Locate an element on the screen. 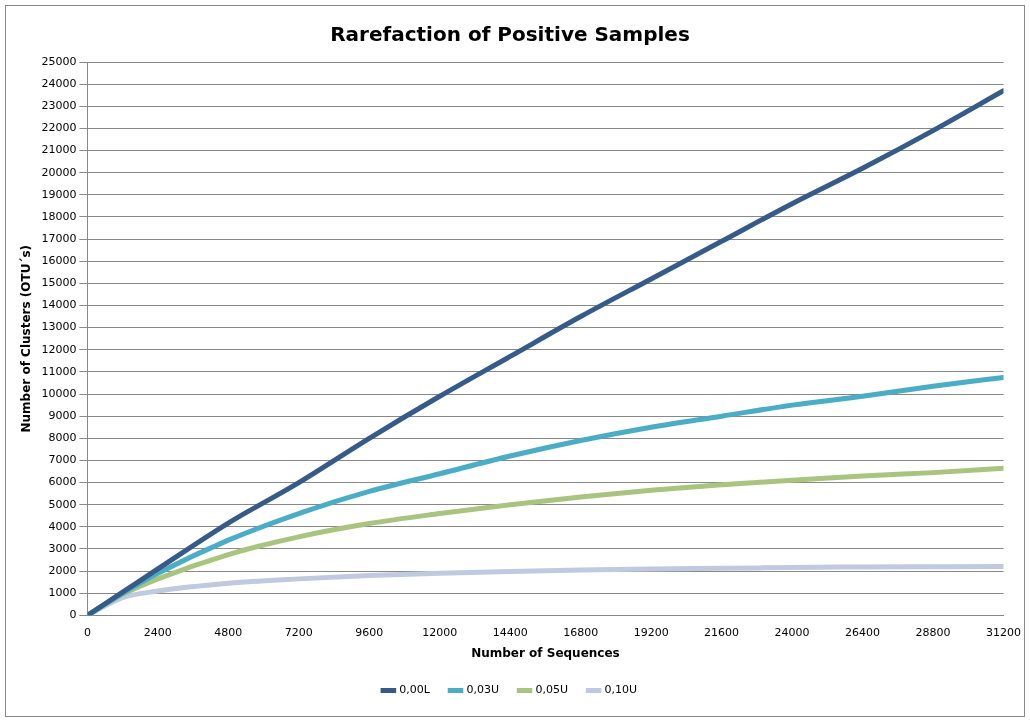 This screenshot has height=722, width=1030. y-tick-label: 0 is located at coordinates (73, 615).